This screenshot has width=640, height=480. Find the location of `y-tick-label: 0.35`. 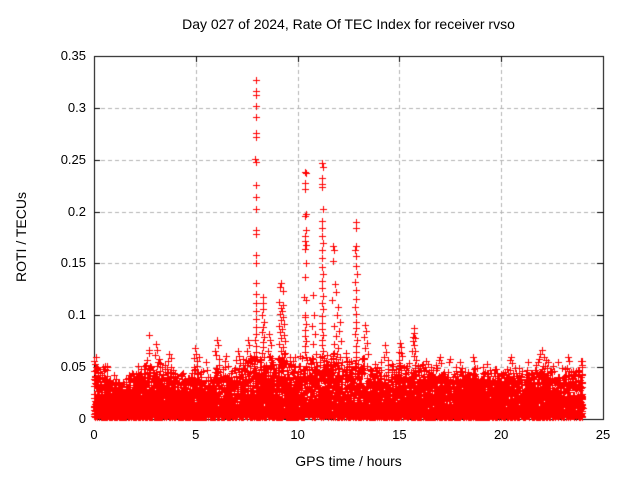

y-tick-label: 0.35 is located at coordinates (73, 55).